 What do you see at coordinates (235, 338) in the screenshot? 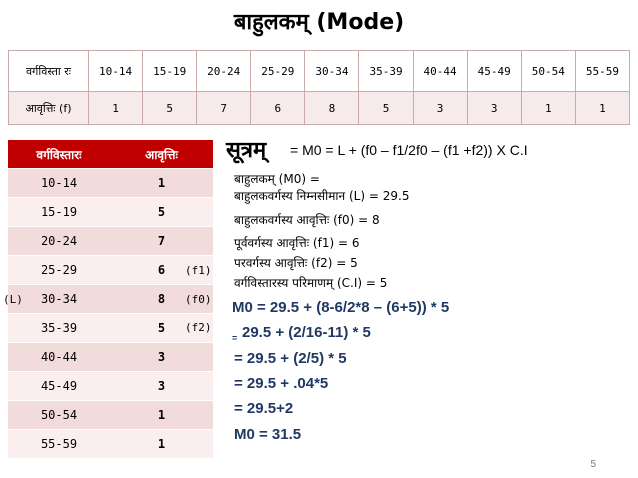
I see `calc-small-equals: =` at bounding box center [235, 338].